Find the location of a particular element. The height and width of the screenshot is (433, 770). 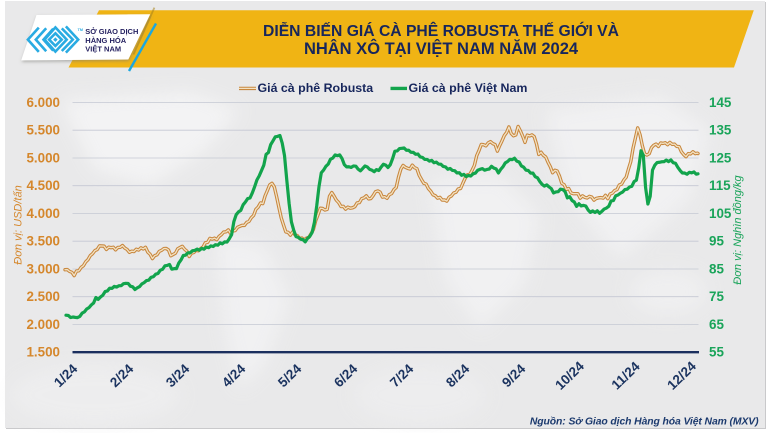

svg-text: 3.000 is located at coordinates (43, 269).